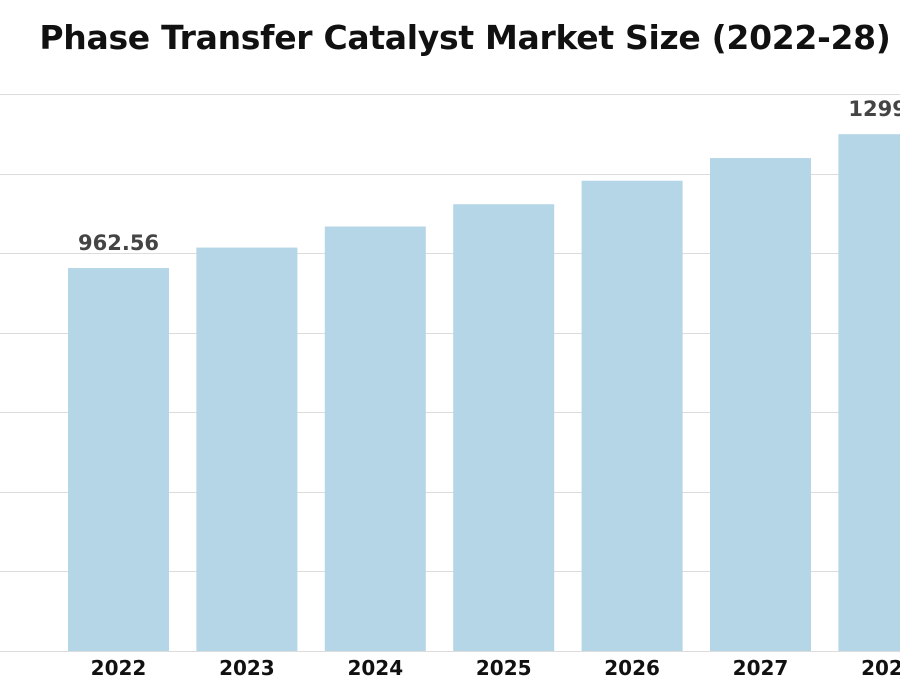  What do you see at coordinates (761, 668) in the screenshot?
I see `x-tick-label-2027: 2027` at bounding box center [761, 668].